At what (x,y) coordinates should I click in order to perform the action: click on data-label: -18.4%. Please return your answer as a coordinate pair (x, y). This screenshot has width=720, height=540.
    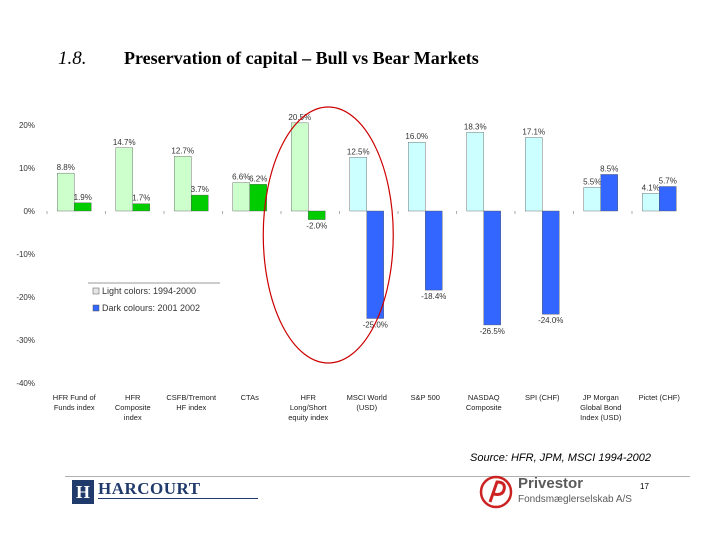
    Looking at the image, I should click on (433, 296).